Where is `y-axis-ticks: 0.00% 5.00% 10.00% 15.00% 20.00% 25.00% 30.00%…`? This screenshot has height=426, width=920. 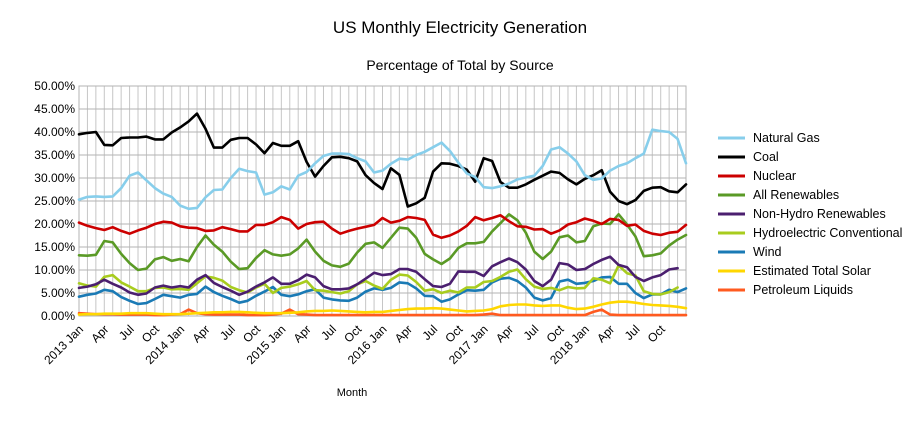
y-axis-ticks: 0.00% 5.00% 10.00% 15.00% 20.00% 25.00% 30.00%… is located at coordinates (54, 201).